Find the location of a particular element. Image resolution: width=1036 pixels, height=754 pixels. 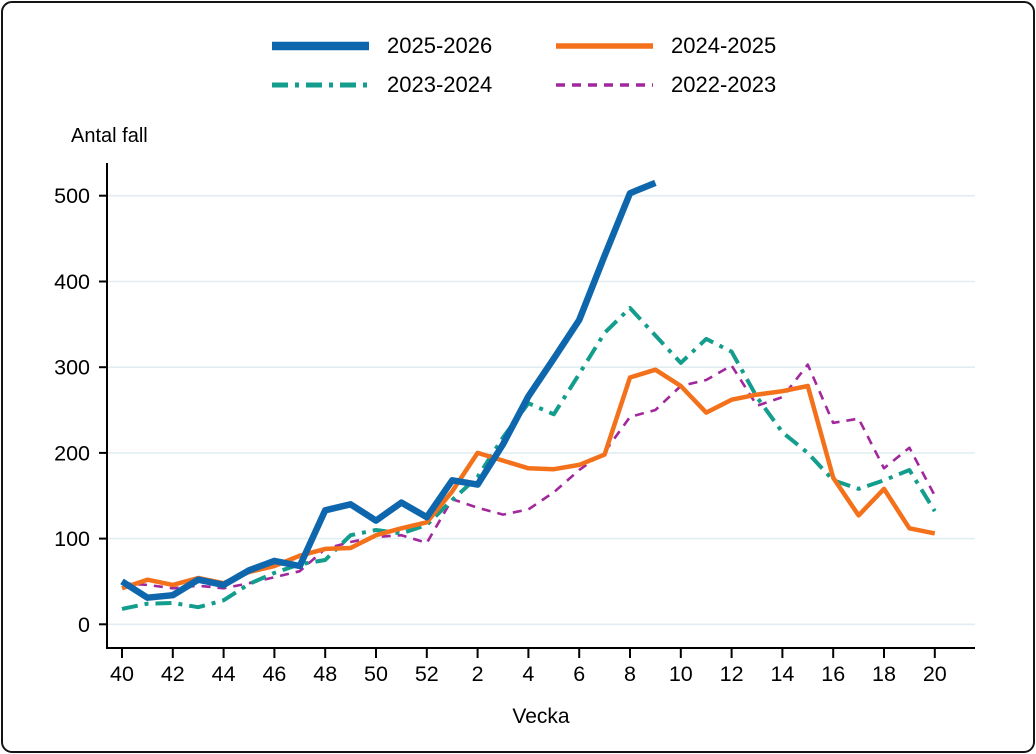

x-axis-title: Vecka is located at coordinates (541, 716).